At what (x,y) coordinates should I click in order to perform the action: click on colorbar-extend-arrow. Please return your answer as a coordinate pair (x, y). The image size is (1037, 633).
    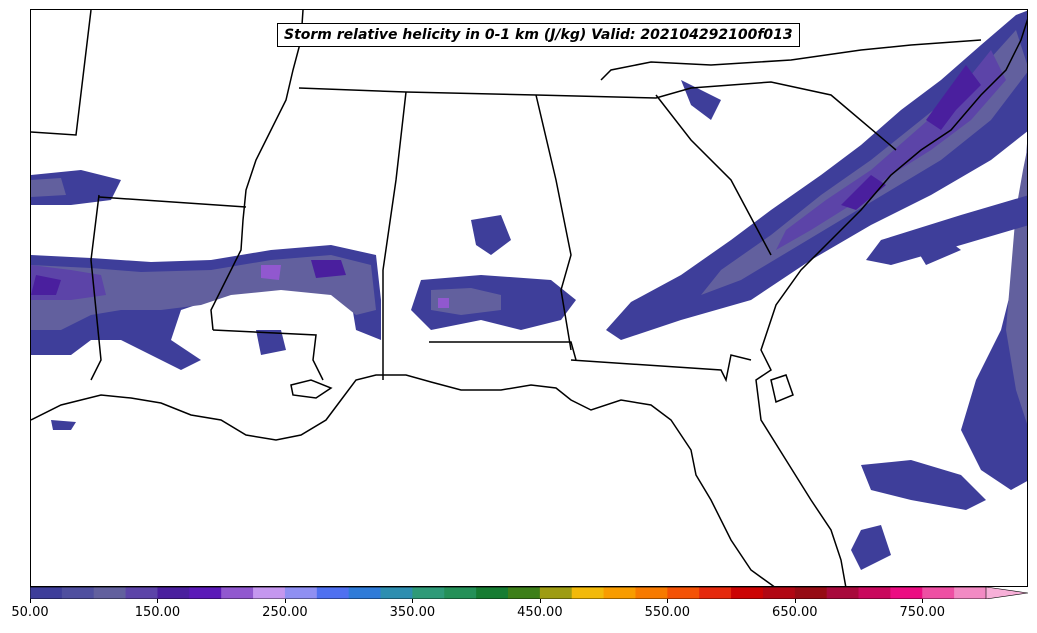
    Looking at the image, I should click on (1006, 593).